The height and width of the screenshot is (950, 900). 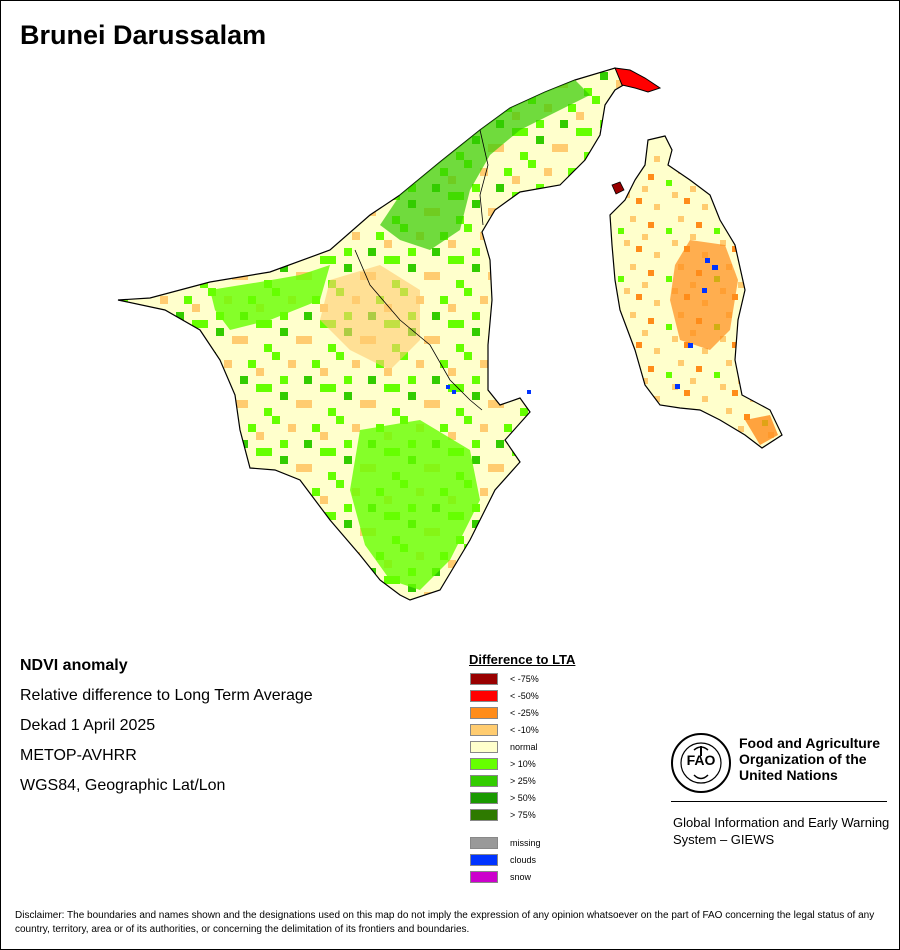 I want to click on legend-item: < -25%, so click(x=504, y=712).